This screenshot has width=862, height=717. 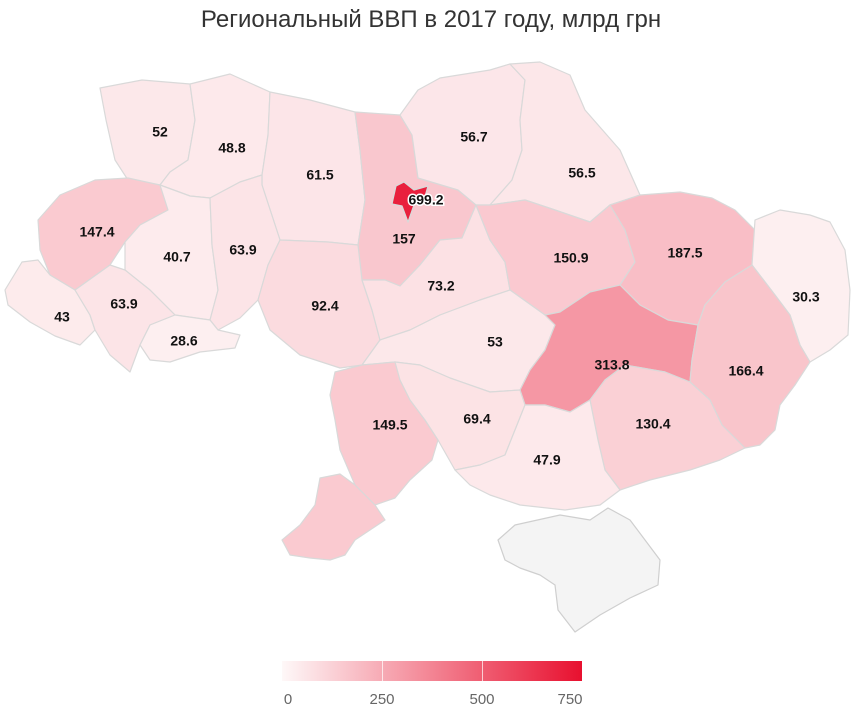 What do you see at coordinates (684, 253) in the screenshot?
I see `region-value-label: 187.5` at bounding box center [684, 253].